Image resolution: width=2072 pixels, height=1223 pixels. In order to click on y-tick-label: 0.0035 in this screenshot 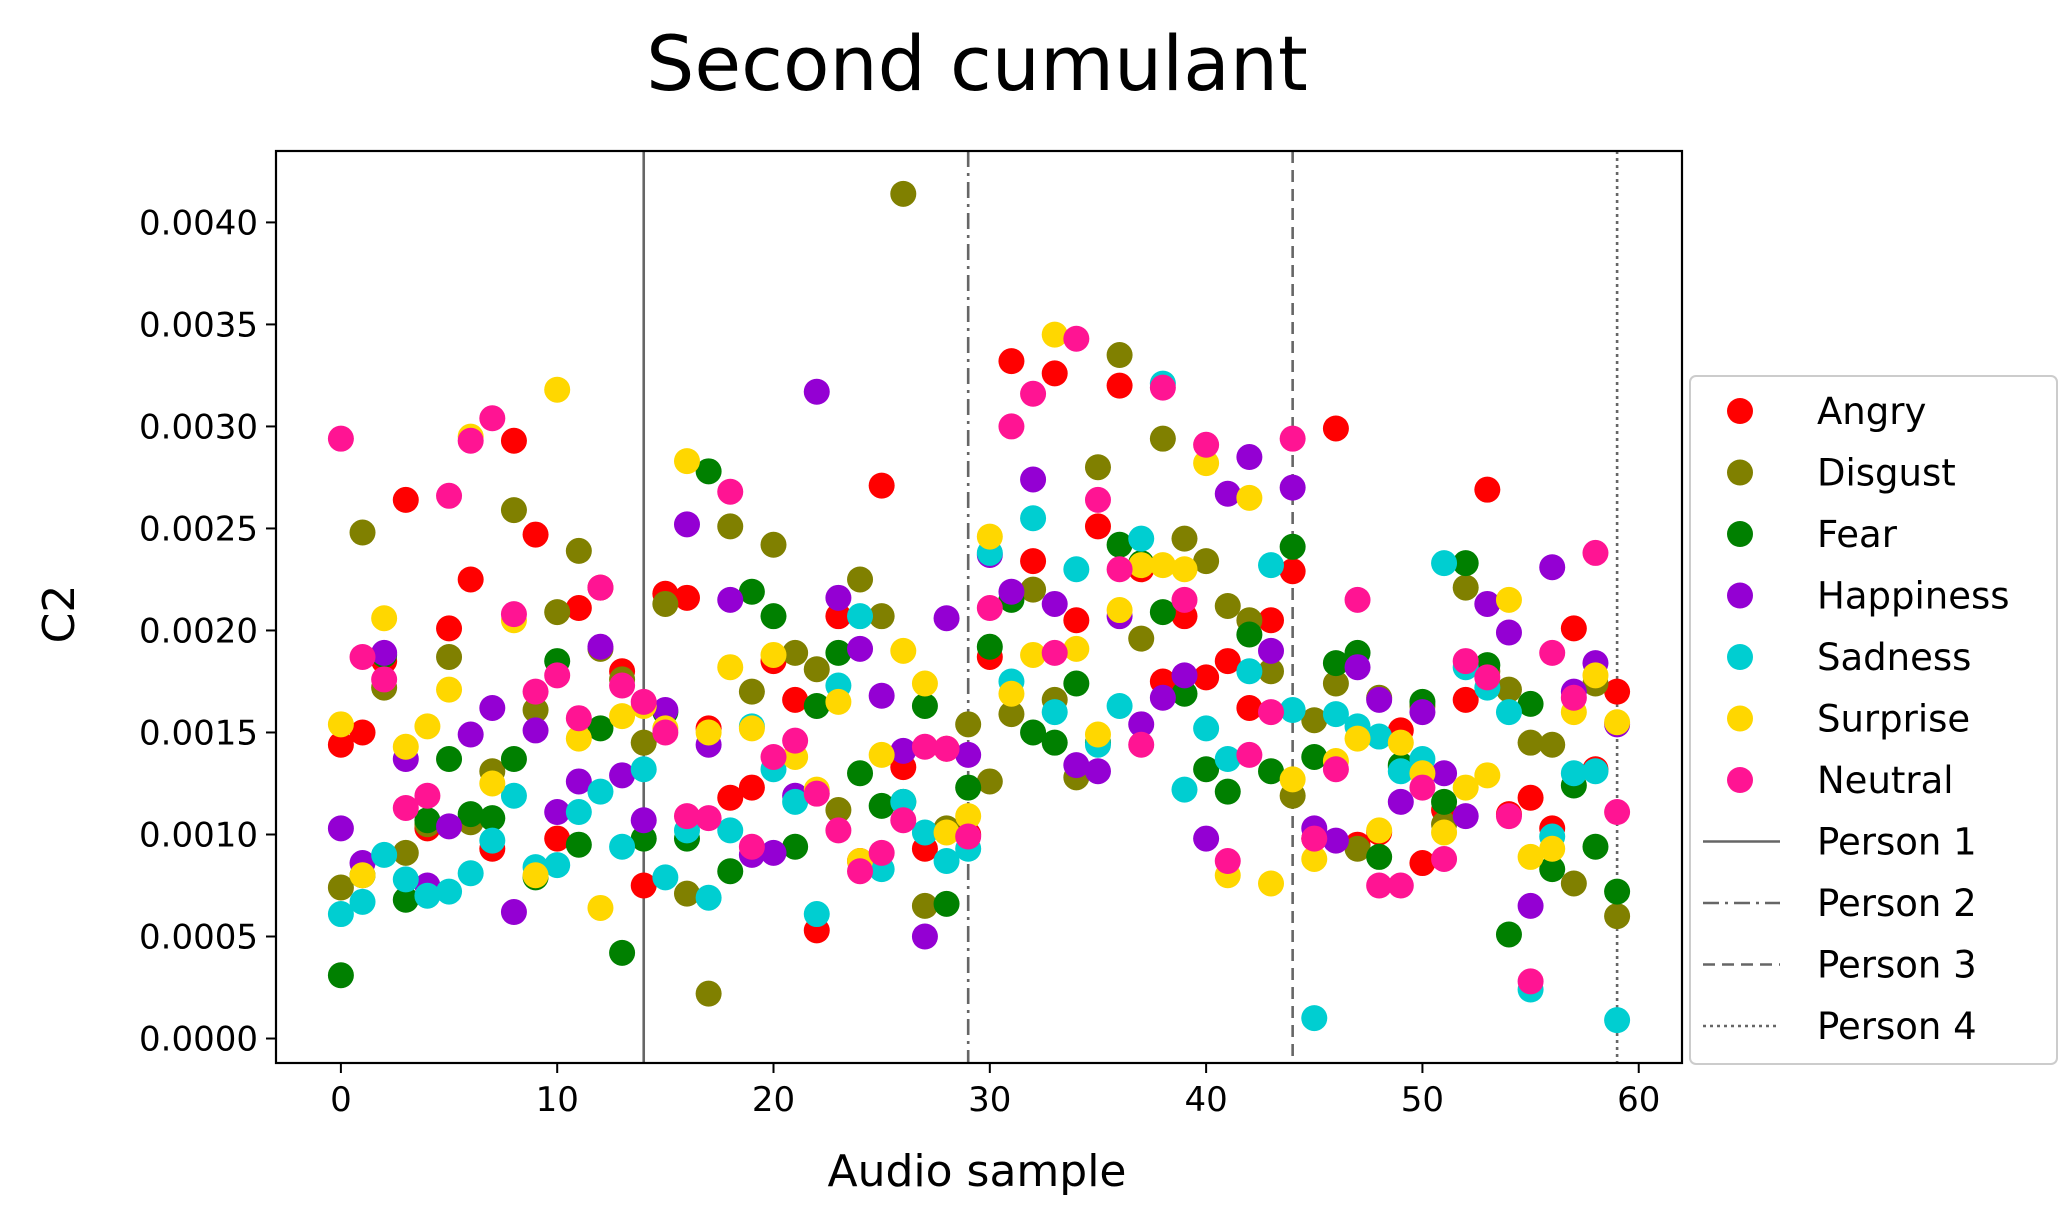, I will do `click(198, 325)`.